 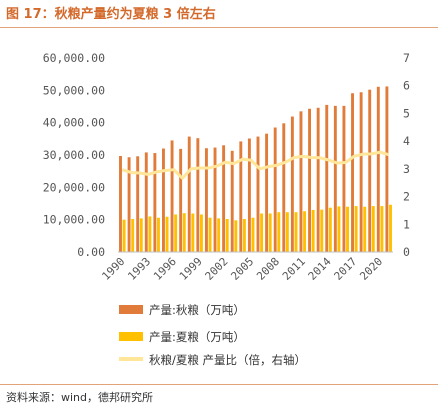 I want to click on bar-summer-2001, so click(x=219, y=235).